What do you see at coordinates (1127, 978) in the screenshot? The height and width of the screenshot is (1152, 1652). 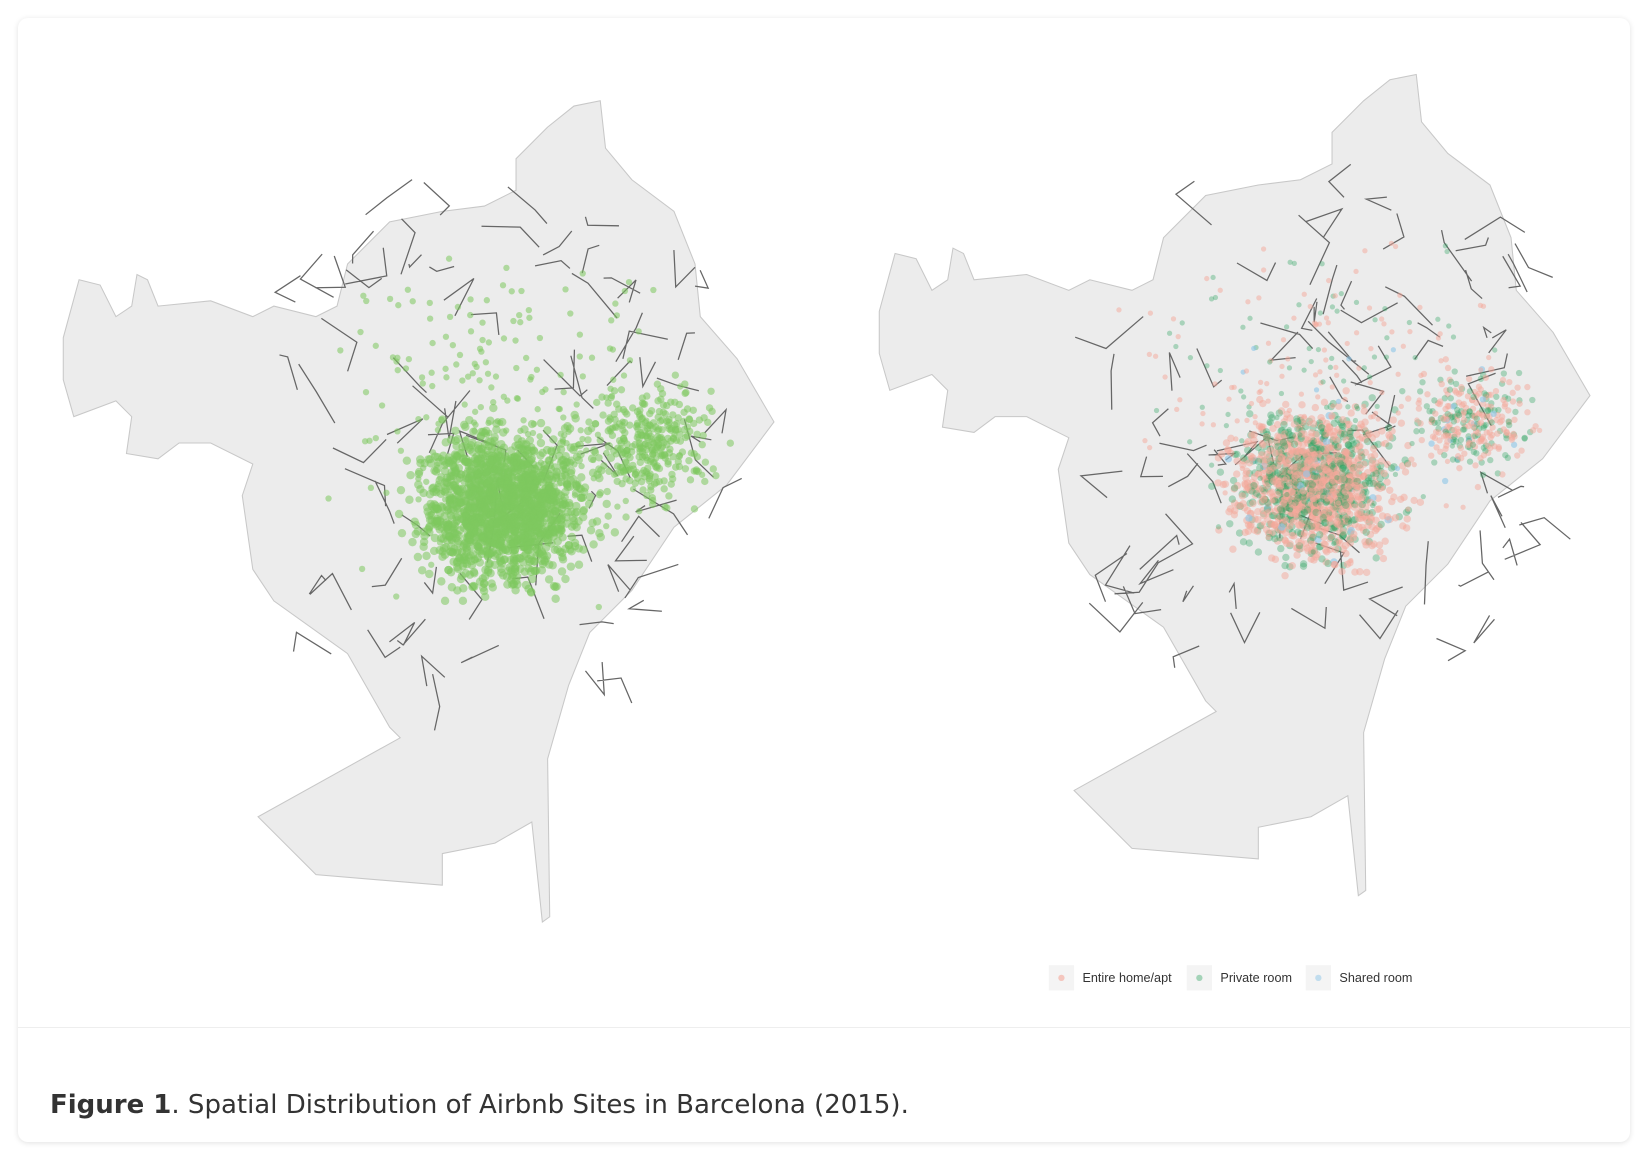 I see `legend-label: Entire home/apt` at bounding box center [1127, 978].